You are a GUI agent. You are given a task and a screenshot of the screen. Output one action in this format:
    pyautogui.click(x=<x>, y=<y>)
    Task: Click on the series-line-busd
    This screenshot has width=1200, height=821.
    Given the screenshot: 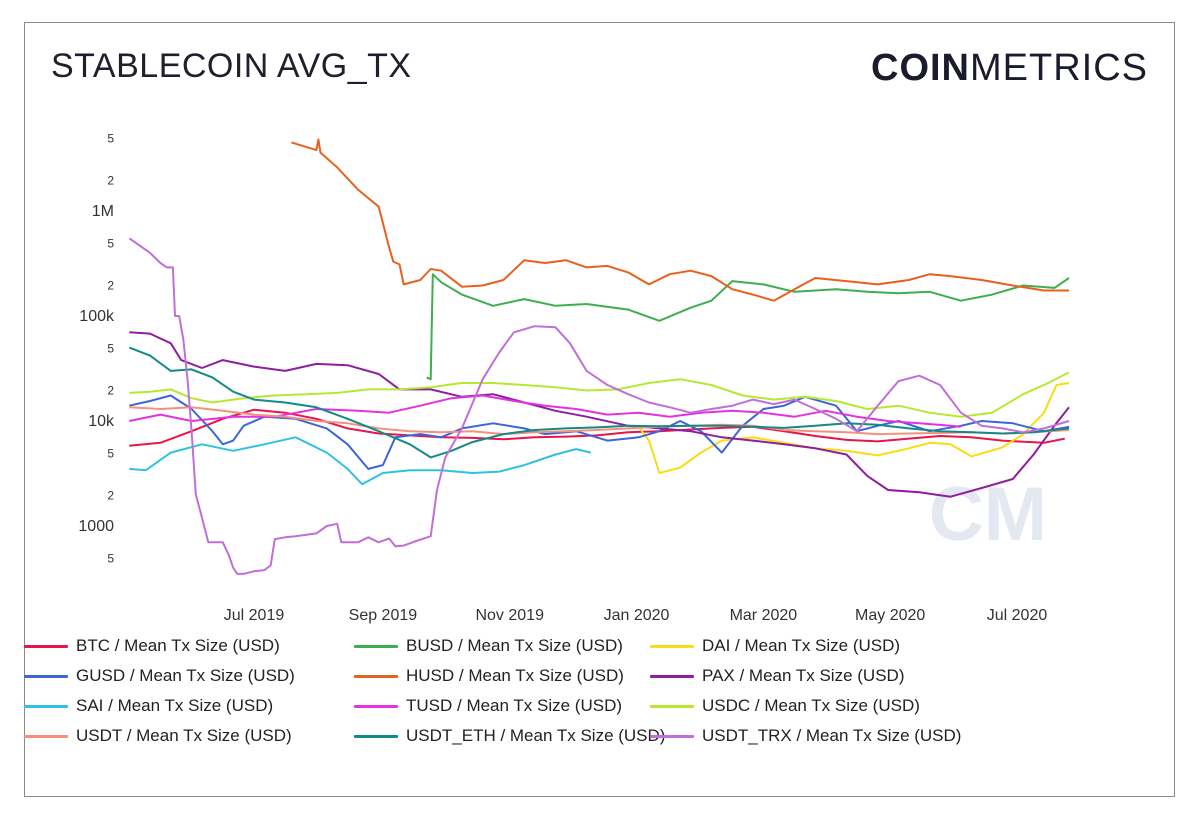 What is the action you would take?
    pyautogui.click(x=748, y=327)
    